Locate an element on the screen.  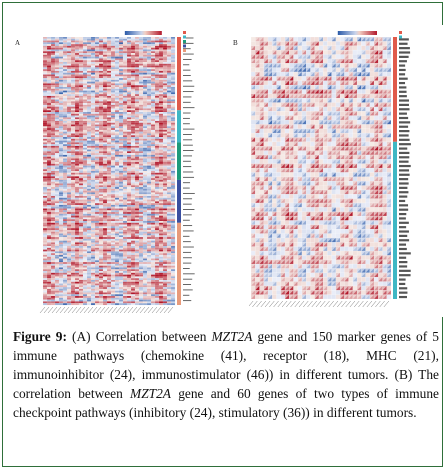
group-bar-immunostimulator is located at coordinates (179, 263).